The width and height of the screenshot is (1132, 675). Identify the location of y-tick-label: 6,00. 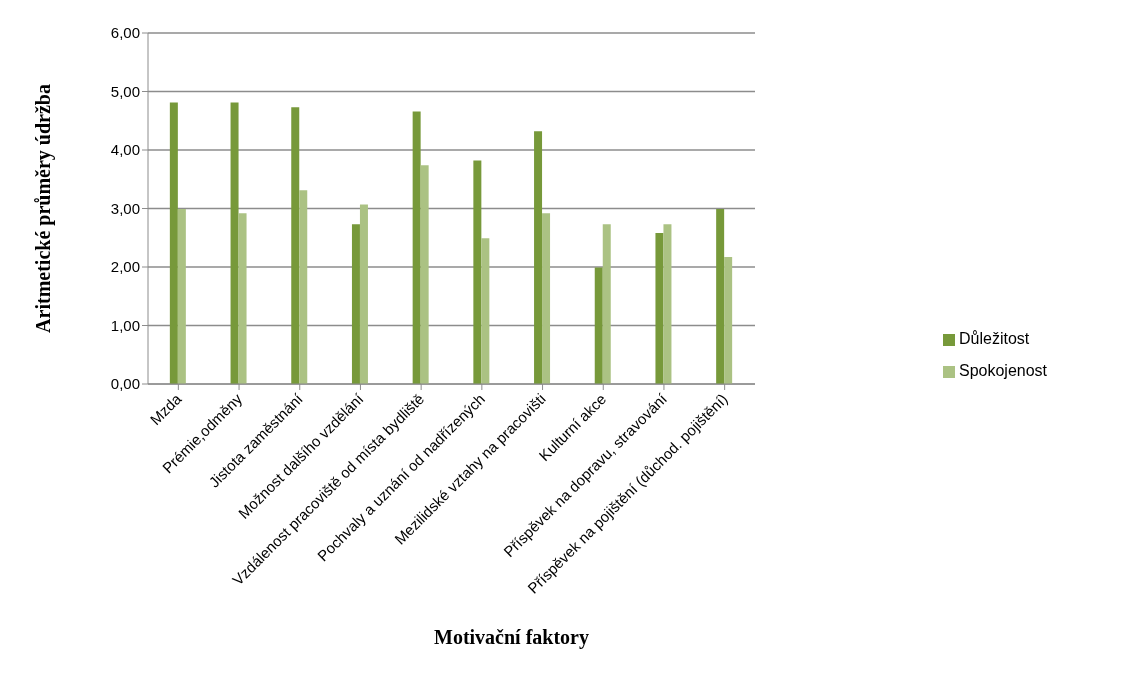
(125, 33).